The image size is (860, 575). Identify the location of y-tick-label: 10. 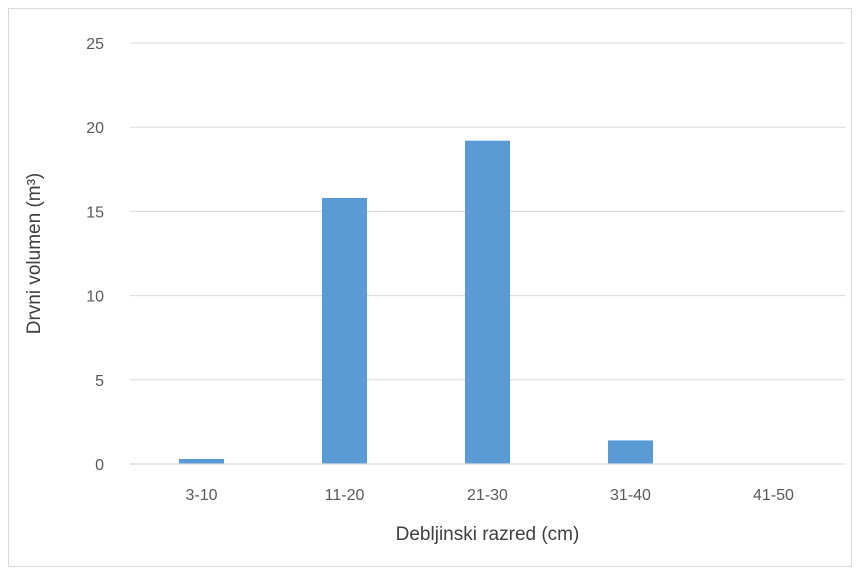
(95, 297).